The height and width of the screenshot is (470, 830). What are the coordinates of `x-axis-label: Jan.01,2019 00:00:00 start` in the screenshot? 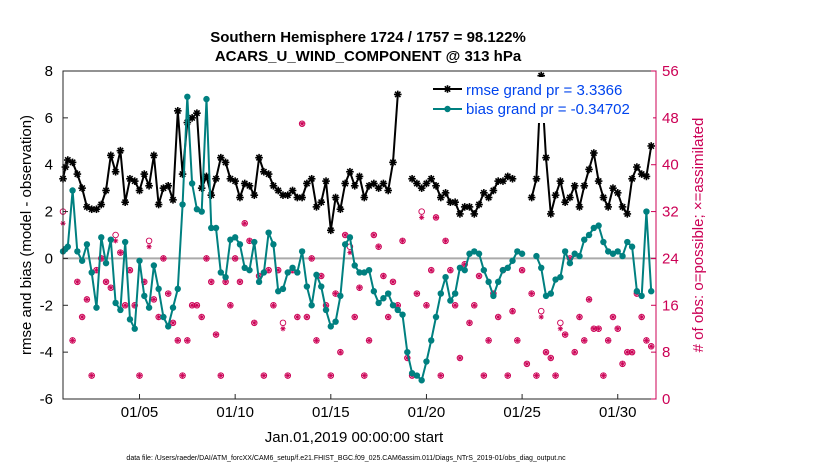 It's located at (354, 437).